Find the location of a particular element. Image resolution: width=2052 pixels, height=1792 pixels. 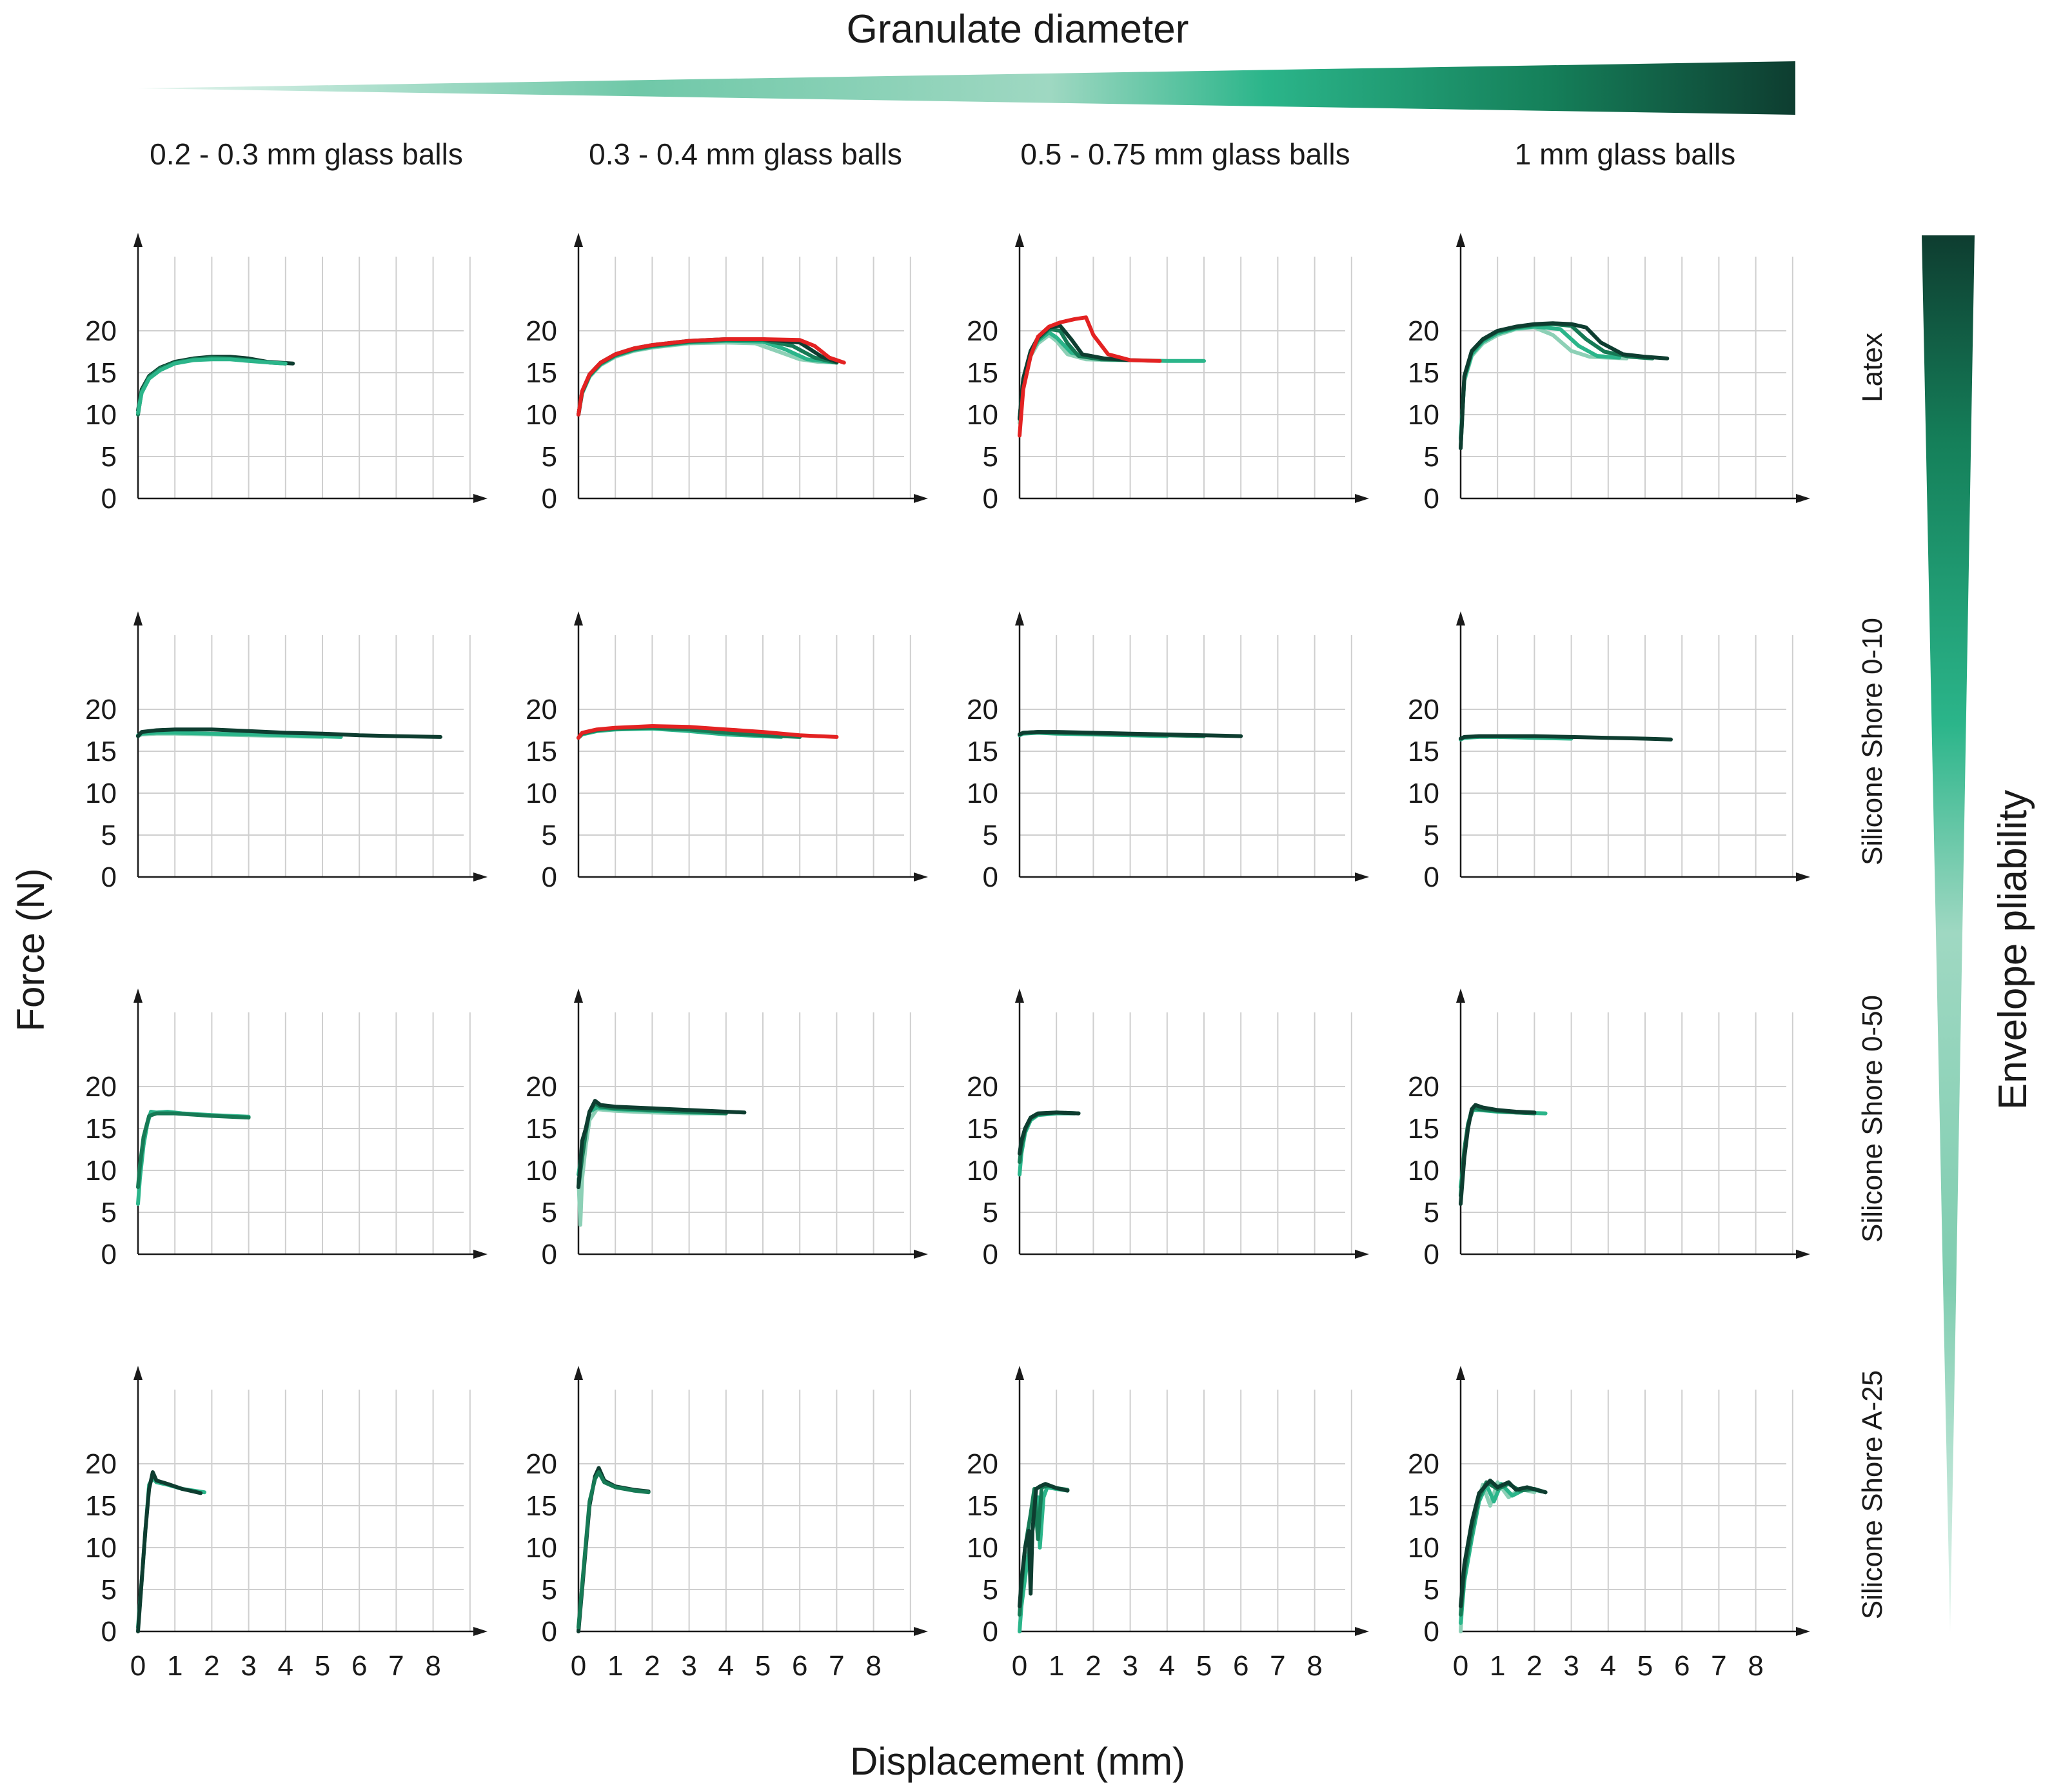

row-label-2: Silicone Shore 0-10 is located at coordinates (1872, 741).